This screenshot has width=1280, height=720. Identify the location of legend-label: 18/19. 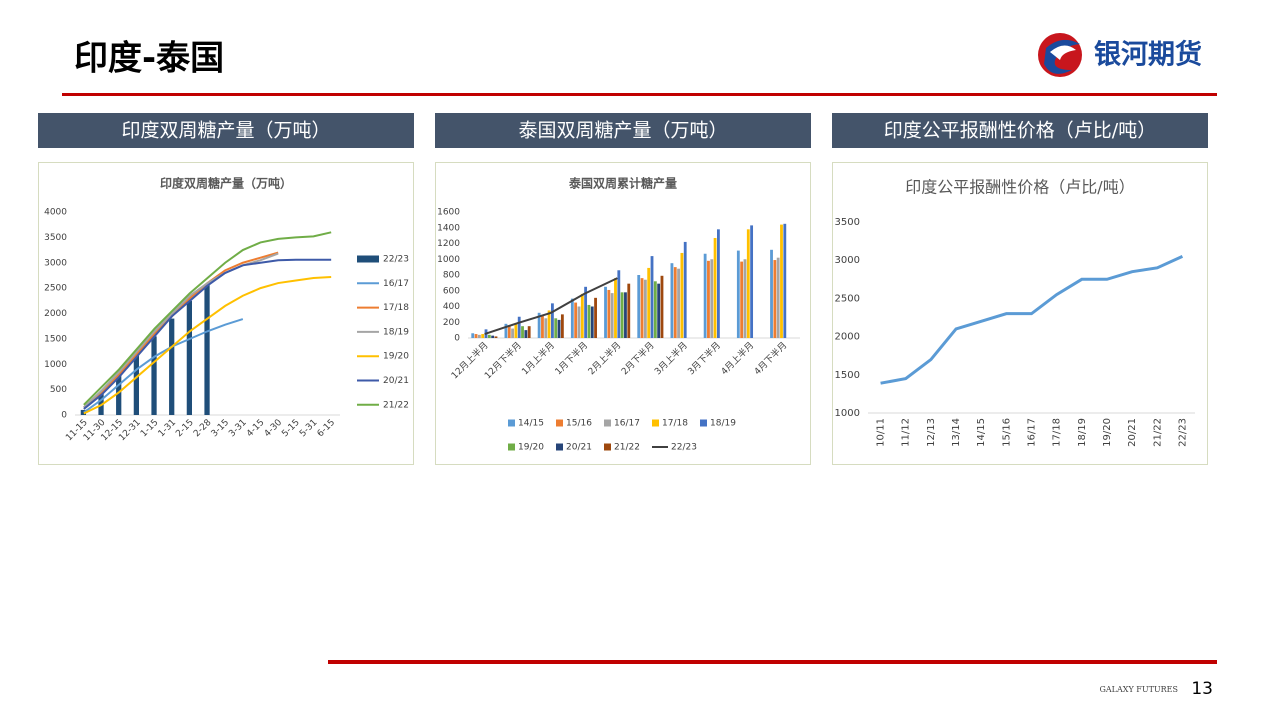
(396, 332).